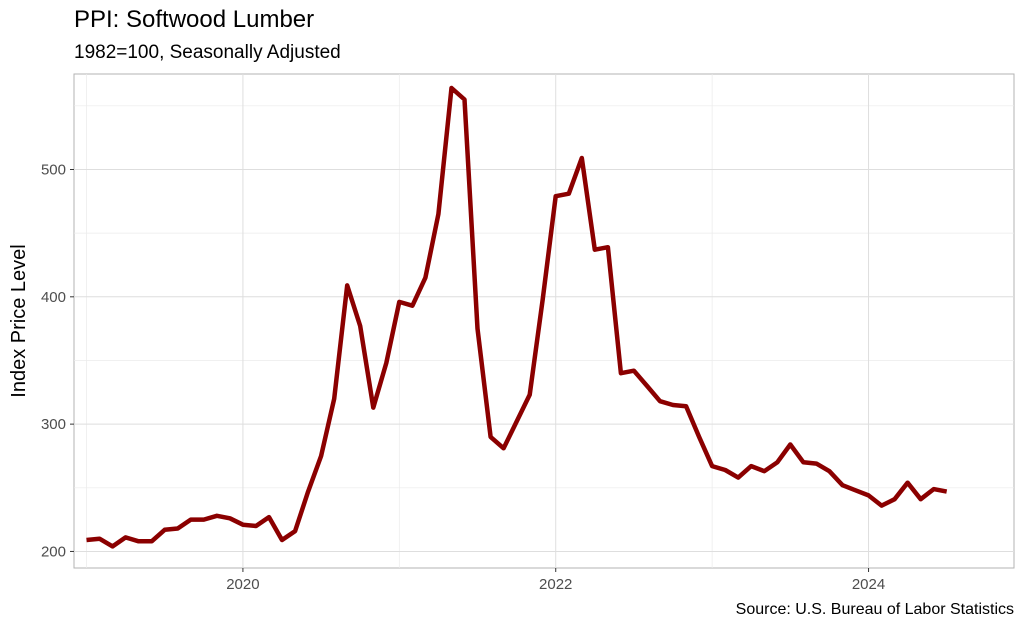 The image size is (1024, 632). Describe the element at coordinates (53, 169) in the screenshot. I see `y-tick-label: 500` at that location.